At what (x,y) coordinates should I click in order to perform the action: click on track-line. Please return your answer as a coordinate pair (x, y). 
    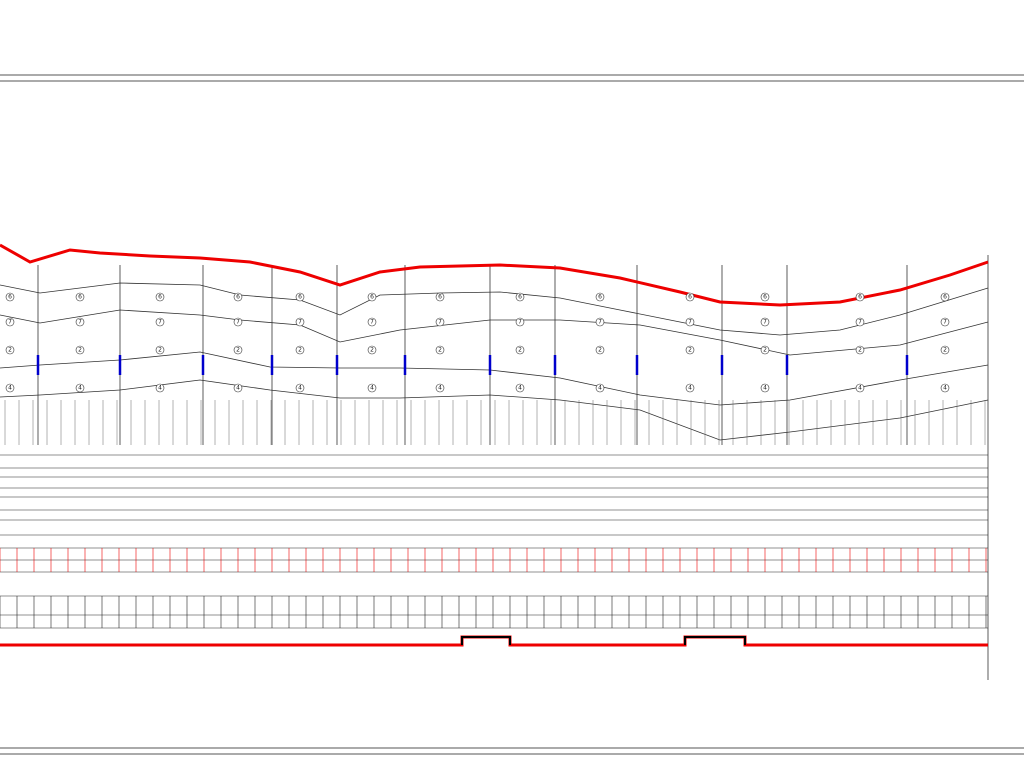
    Looking at the image, I should click on (494, 641).